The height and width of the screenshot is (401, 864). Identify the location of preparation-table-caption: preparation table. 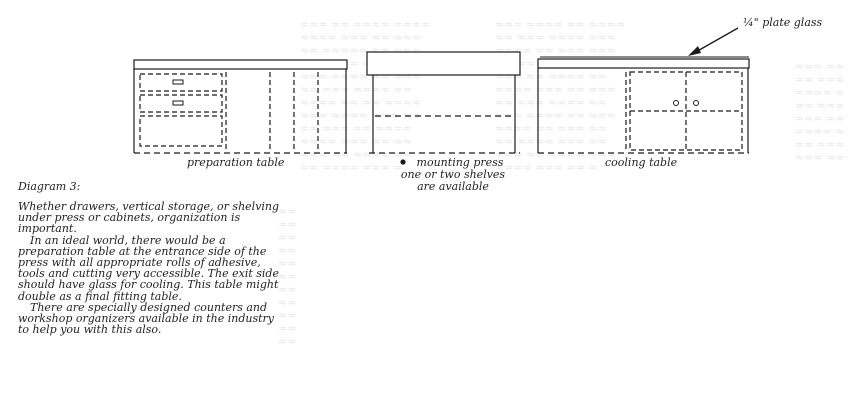
(236, 162).